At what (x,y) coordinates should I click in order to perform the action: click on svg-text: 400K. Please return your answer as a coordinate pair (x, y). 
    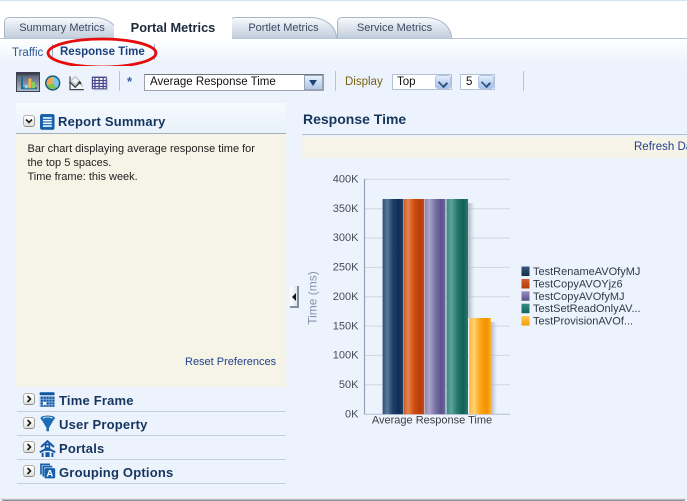
    Looking at the image, I should click on (346, 180).